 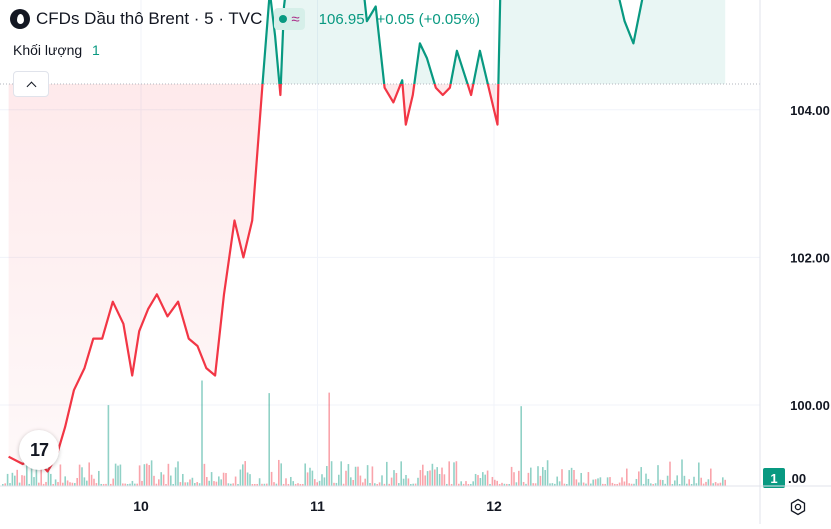 What do you see at coordinates (289, 19) in the screenshot?
I see `market-status-pill: ≈` at bounding box center [289, 19].